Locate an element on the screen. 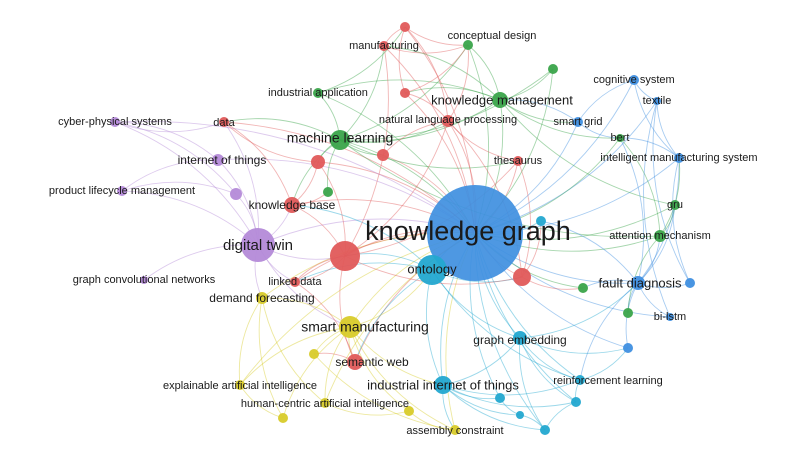  edge-nlp-r4 is located at coordinates (415, 138).